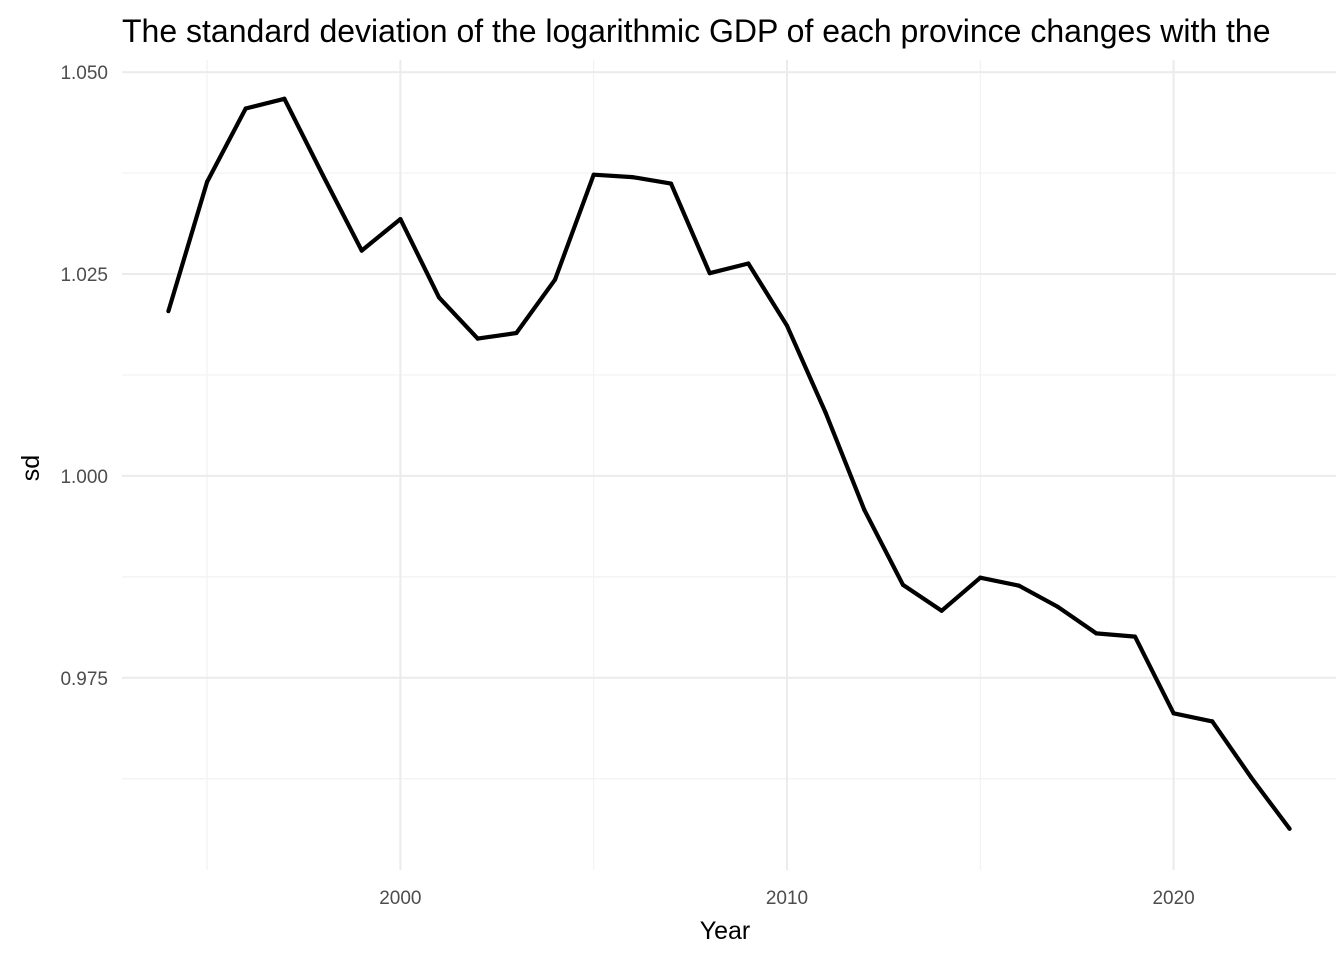 The image size is (1344, 960). Describe the element at coordinates (1096, 633) in the screenshot. I see `data-point-2018` at that location.